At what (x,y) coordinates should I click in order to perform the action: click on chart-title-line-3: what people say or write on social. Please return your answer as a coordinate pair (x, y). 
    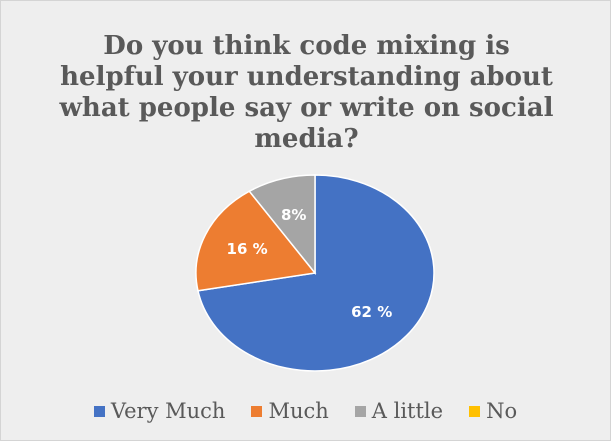
    Looking at the image, I should click on (306, 108).